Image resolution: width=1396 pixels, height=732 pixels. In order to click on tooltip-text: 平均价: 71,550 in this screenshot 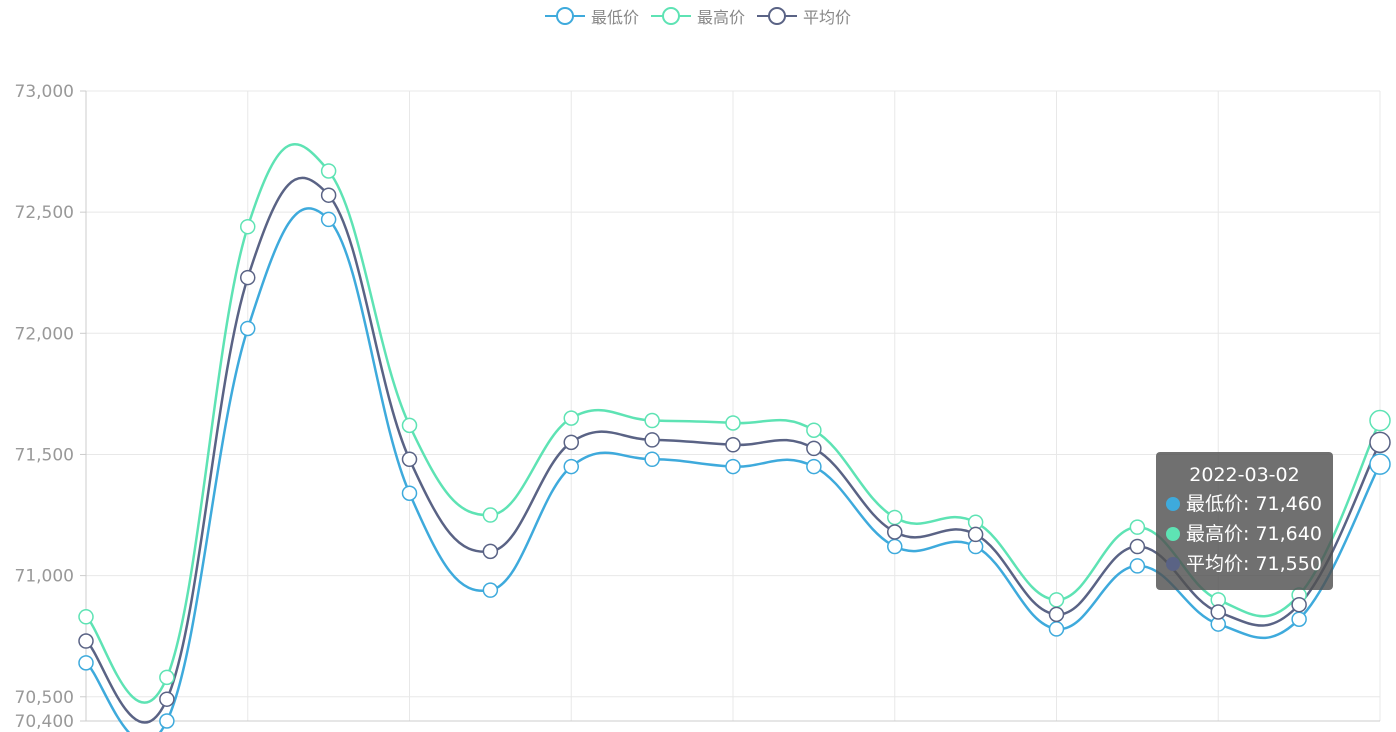, I will do `click(1254, 564)`.